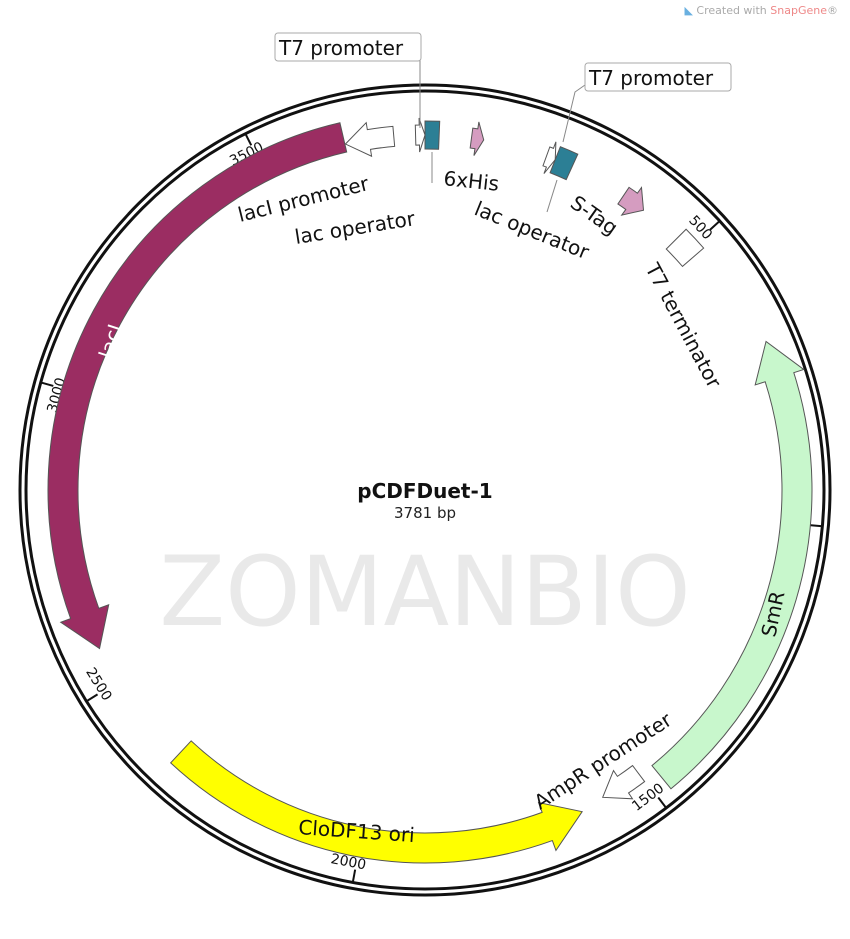 The image size is (850, 939). What do you see at coordinates (631, 201) in the screenshot?
I see `feature-s-tag` at bounding box center [631, 201].